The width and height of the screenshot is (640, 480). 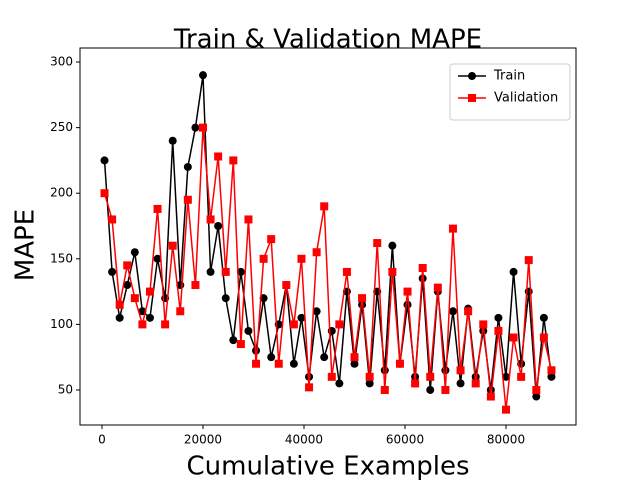 What do you see at coordinates (327, 466) in the screenshot?
I see `x-axis-label: Cumulative Examples` at bounding box center [327, 466].